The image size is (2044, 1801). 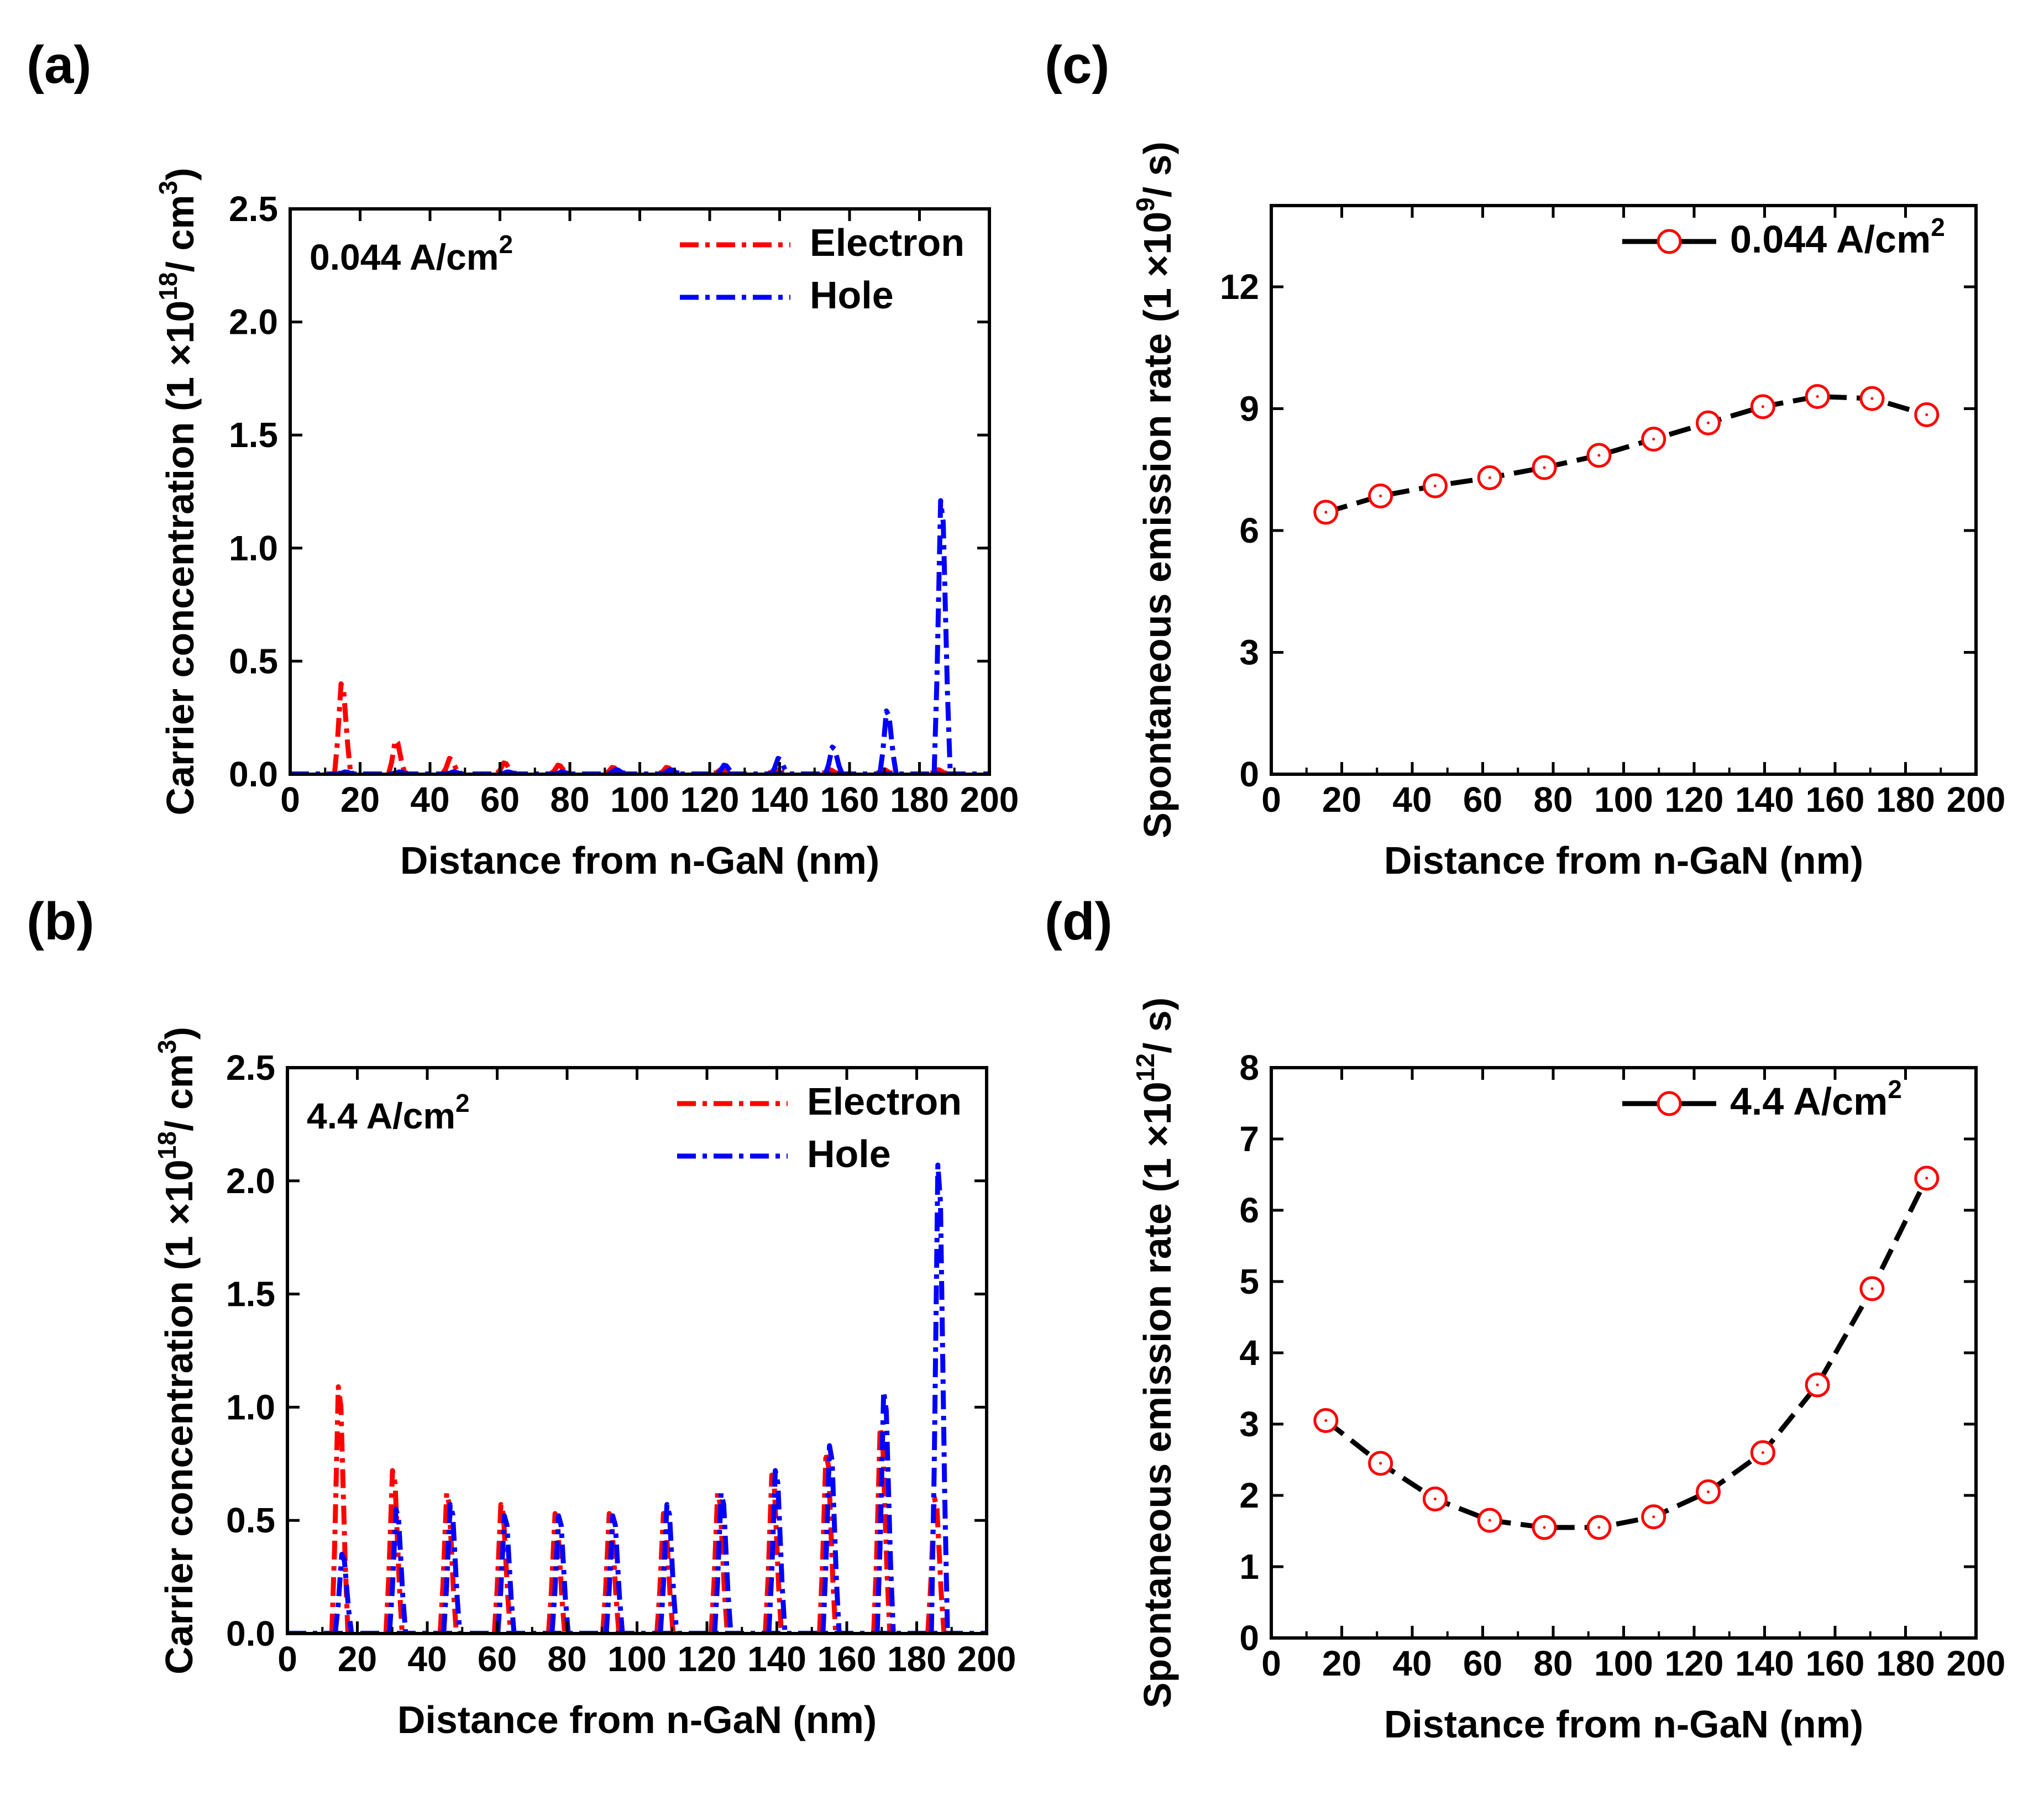 I want to click on legend-label: 0.044 A/cm2, so click(x=1837, y=237).